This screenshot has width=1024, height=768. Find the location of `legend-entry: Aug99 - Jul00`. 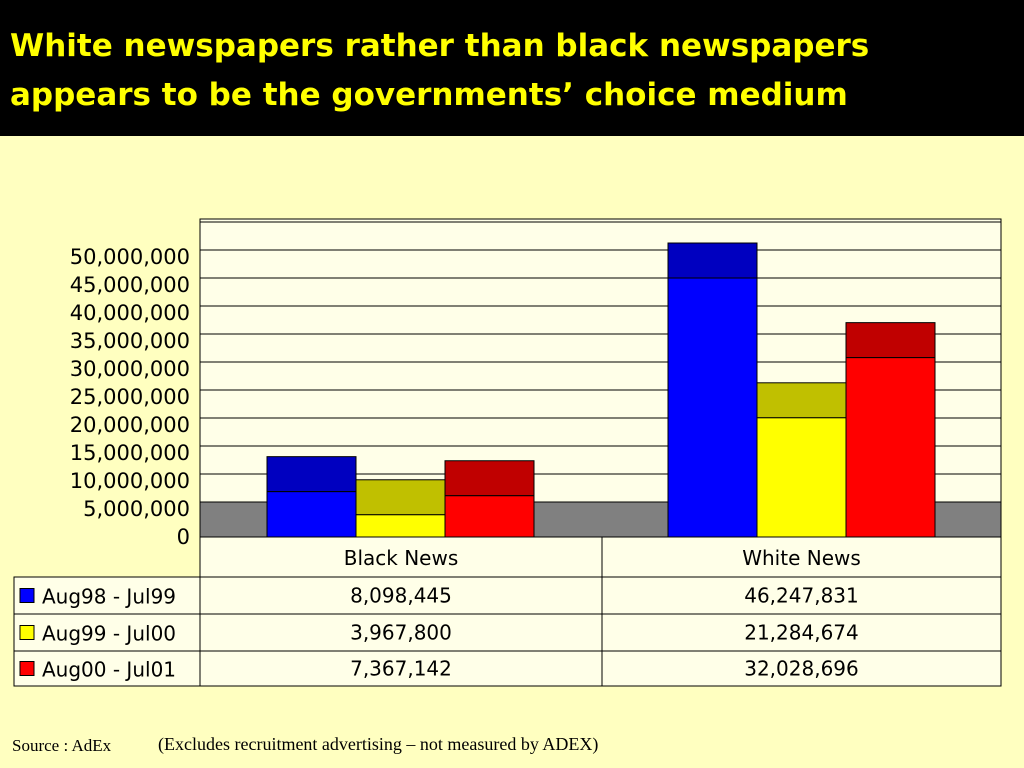

legend-entry: Aug99 - Jul00 is located at coordinates (109, 634).